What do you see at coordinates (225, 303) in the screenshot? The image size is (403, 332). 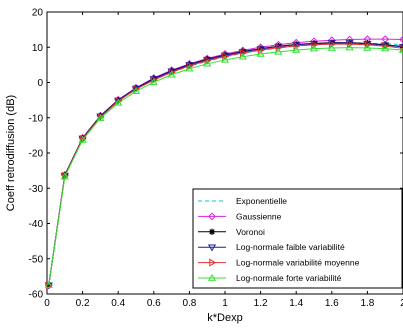 I see `x-tick-label: 1` at bounding box center [225, 303].